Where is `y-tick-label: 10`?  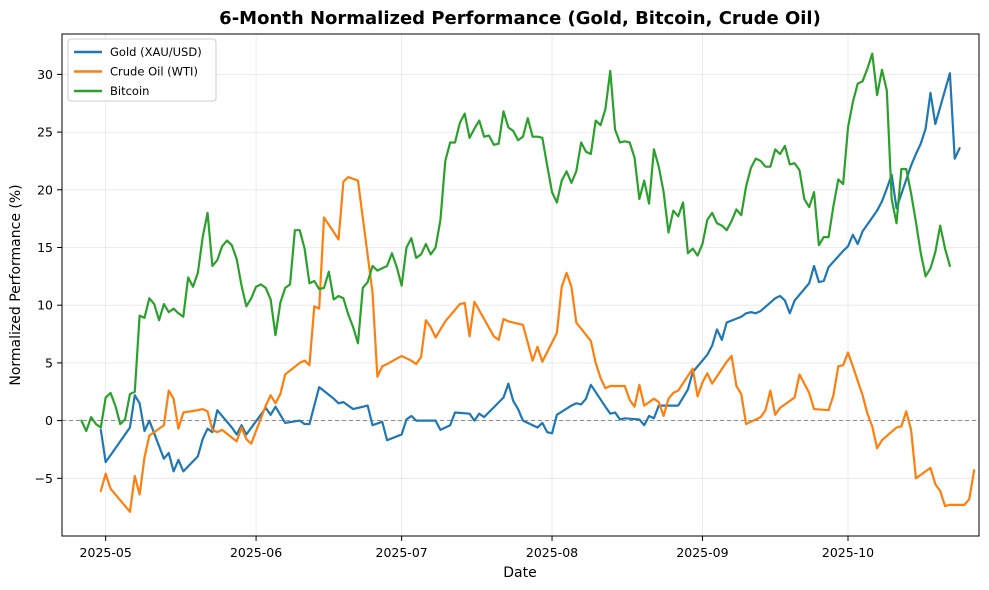
y-tick-label: 10 is located at coordinates (45, 305).